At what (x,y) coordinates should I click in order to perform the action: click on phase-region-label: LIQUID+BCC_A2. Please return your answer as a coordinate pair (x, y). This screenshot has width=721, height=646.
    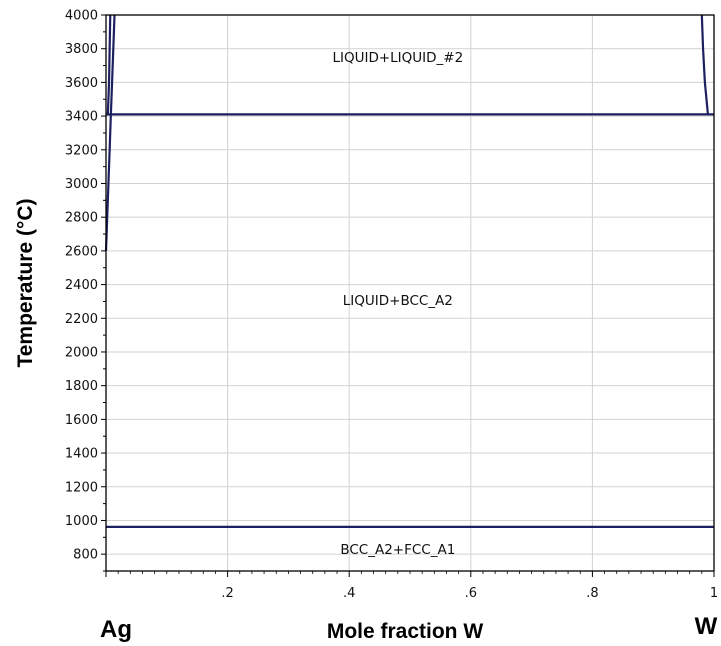
    Looking at the image, I should click on (398, 301).